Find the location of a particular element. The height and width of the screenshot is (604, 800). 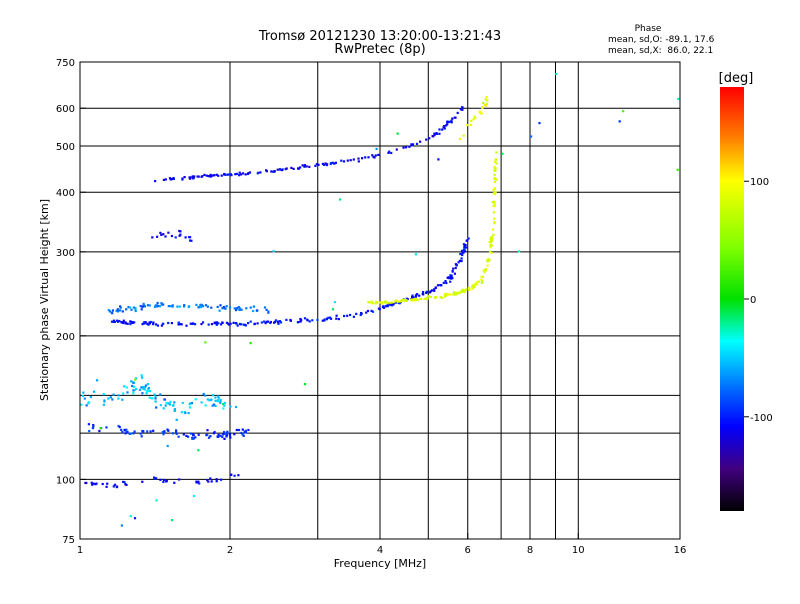

colorbar-ticks: 100 0 -100 is located at coordinates (758, 300).